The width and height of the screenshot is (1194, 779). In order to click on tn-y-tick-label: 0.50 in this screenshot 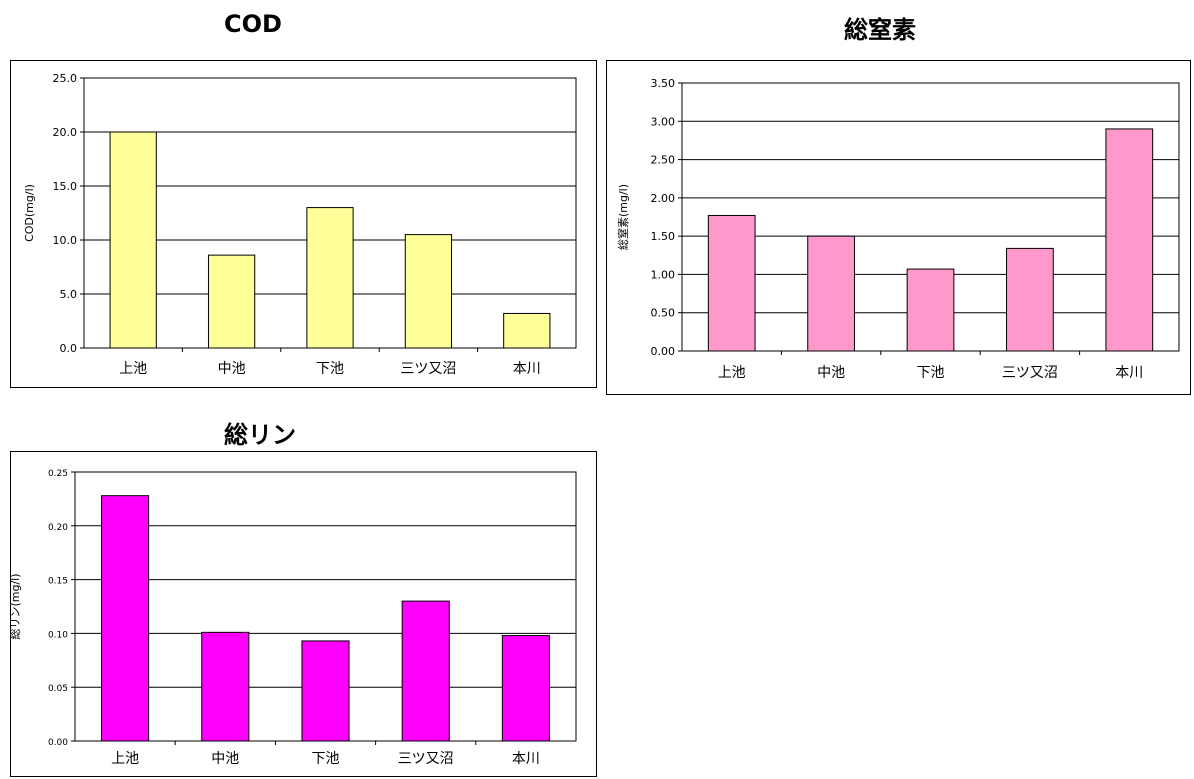, I will do `click(663, 313)`.